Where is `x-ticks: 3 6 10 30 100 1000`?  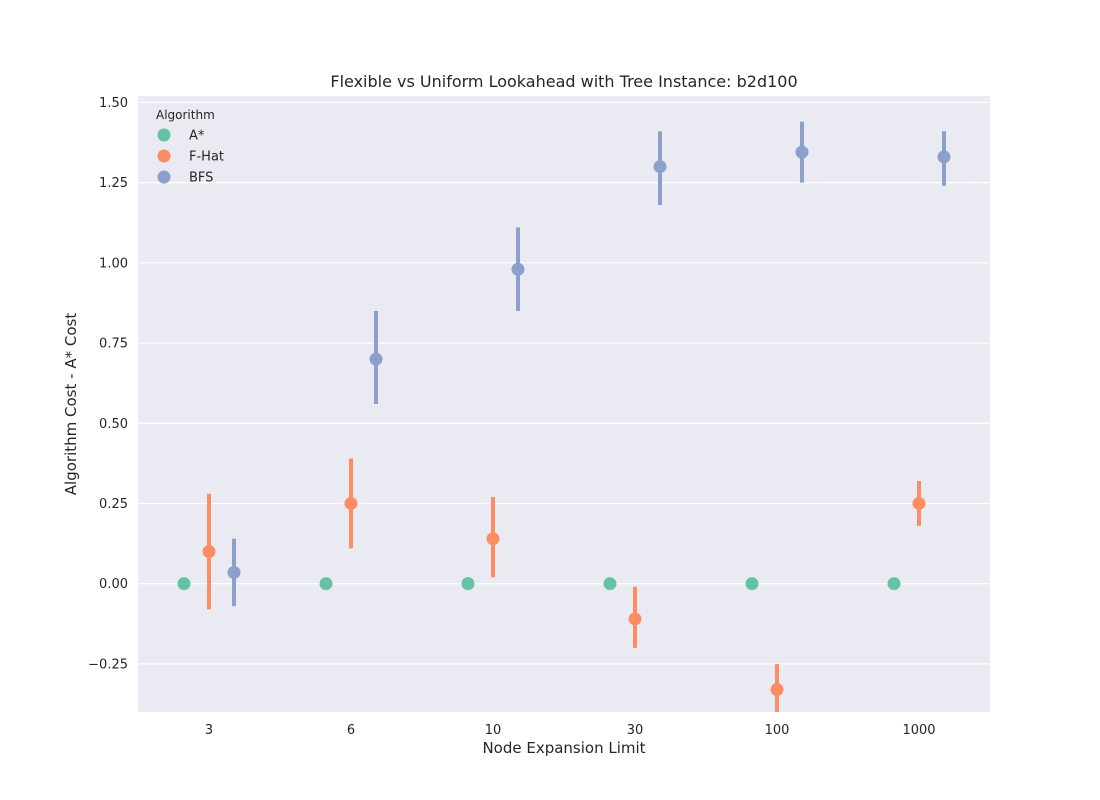
x-ticks: 3 6 10 30 100 1000 is located at coordinates (570, 730).